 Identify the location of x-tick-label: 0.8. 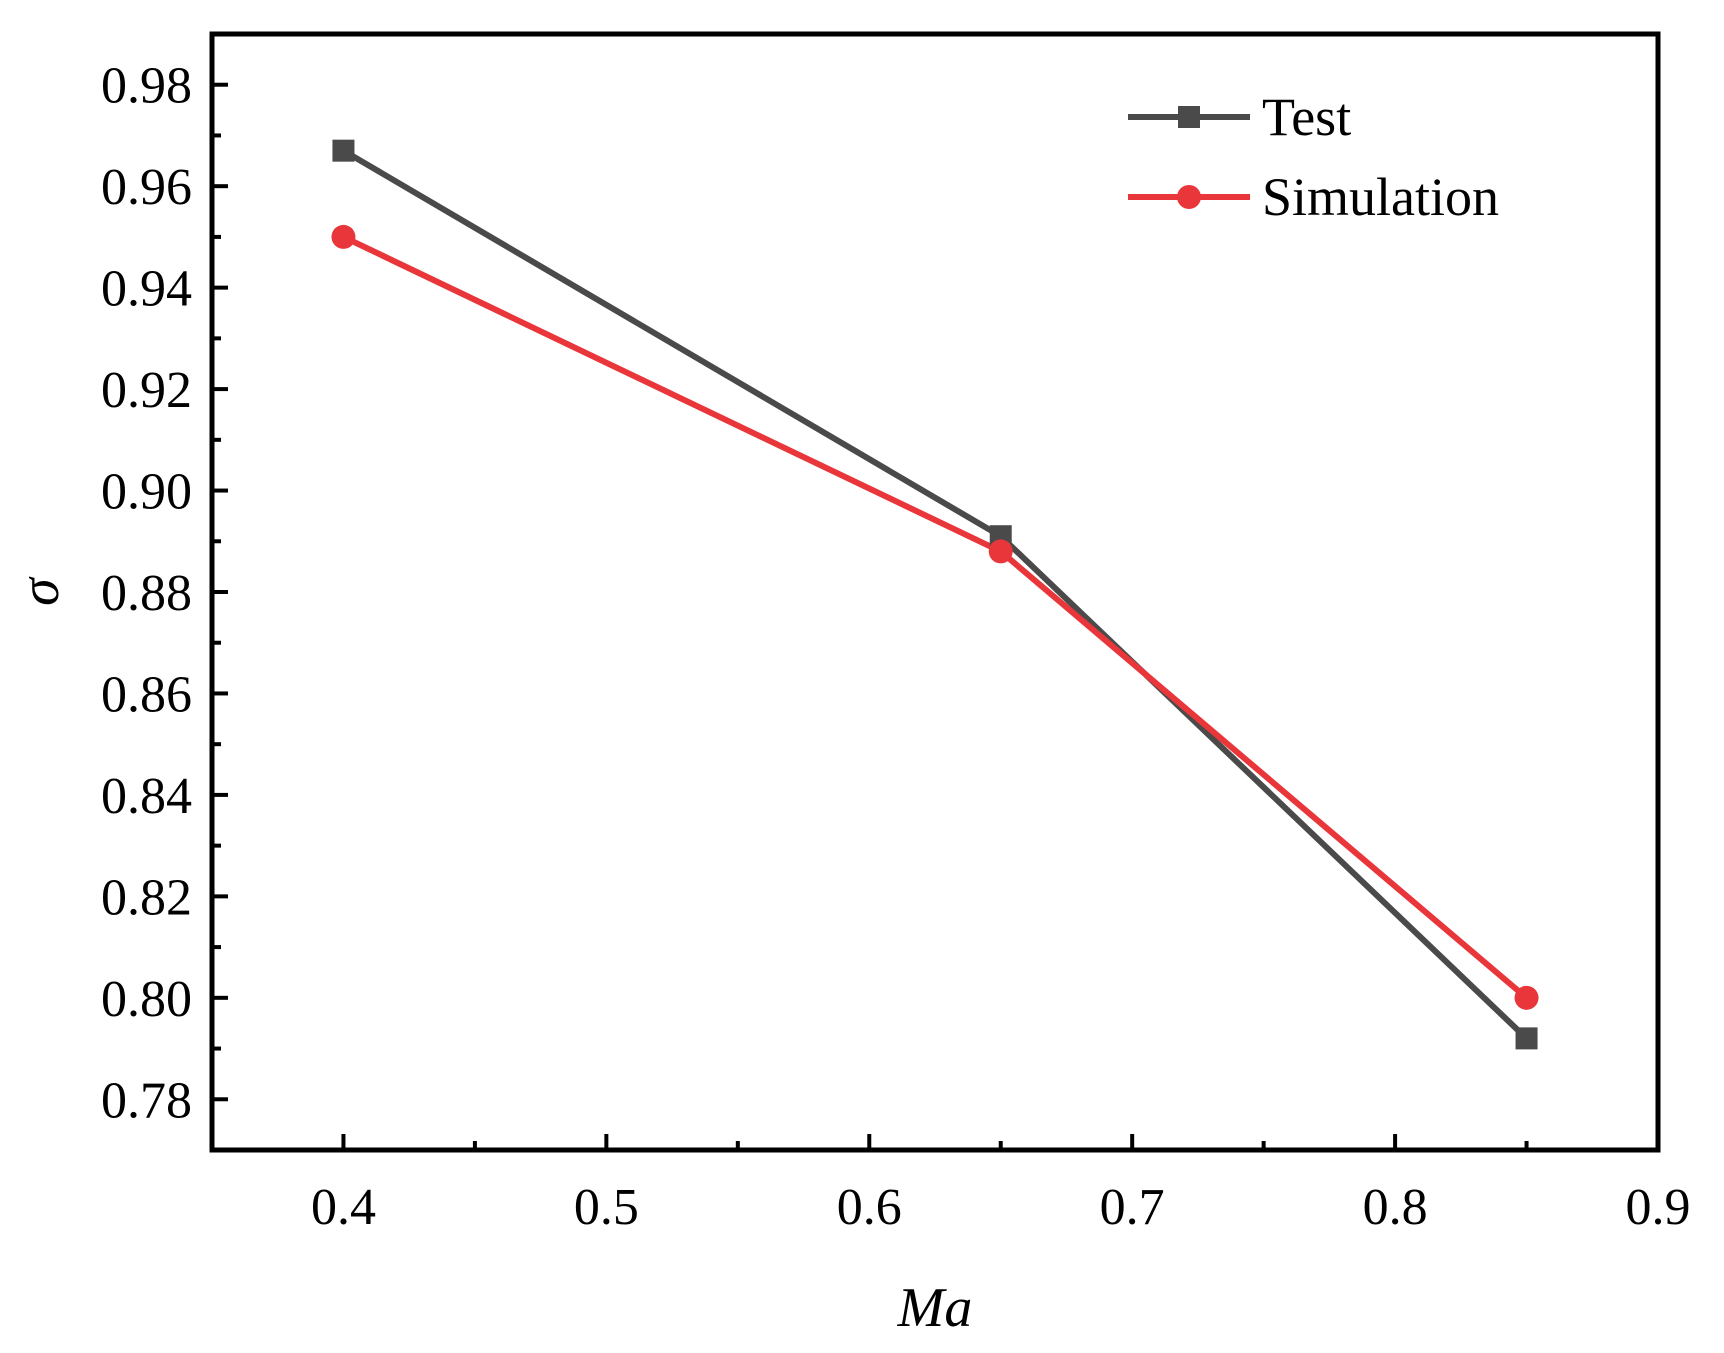
(1395, 1207).